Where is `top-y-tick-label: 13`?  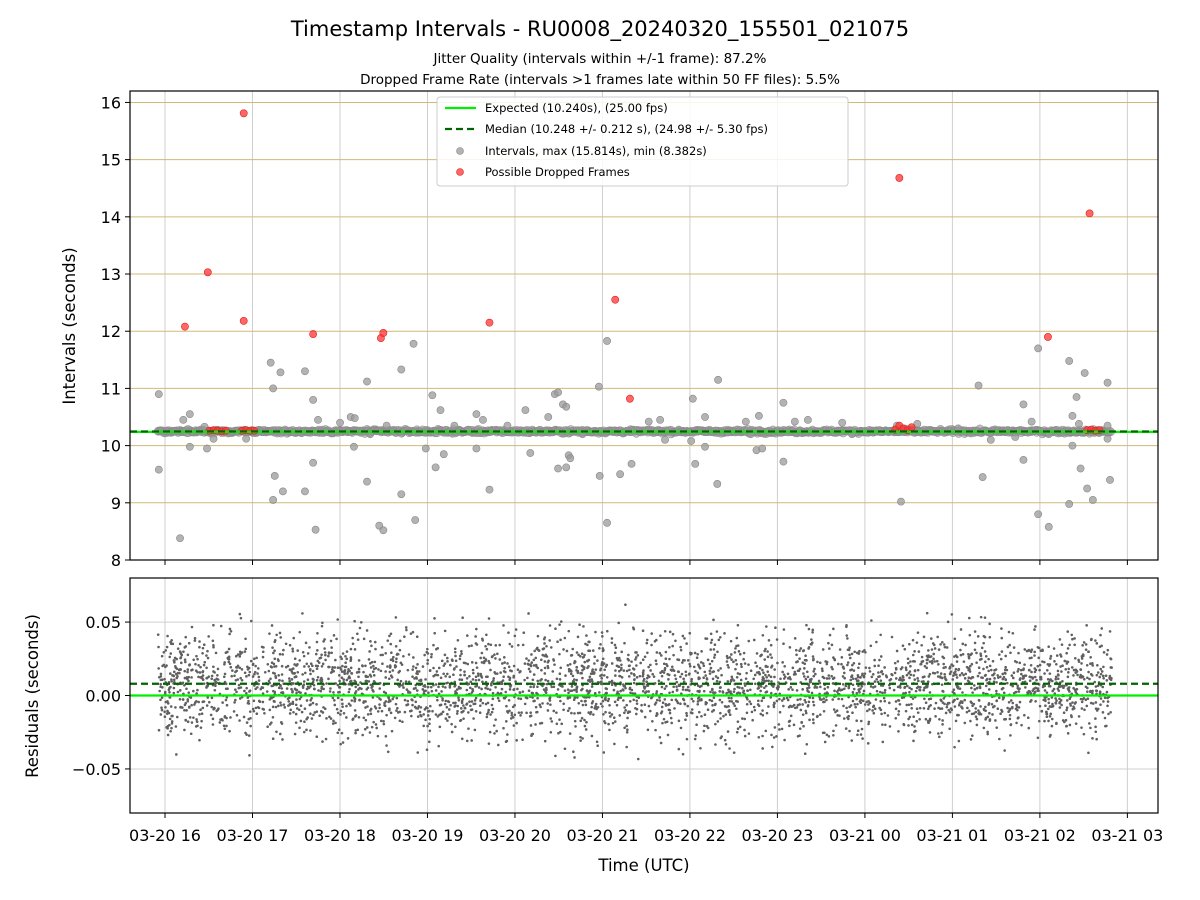
top-y-tick-label: 13 is located at coordinates (111, 274).